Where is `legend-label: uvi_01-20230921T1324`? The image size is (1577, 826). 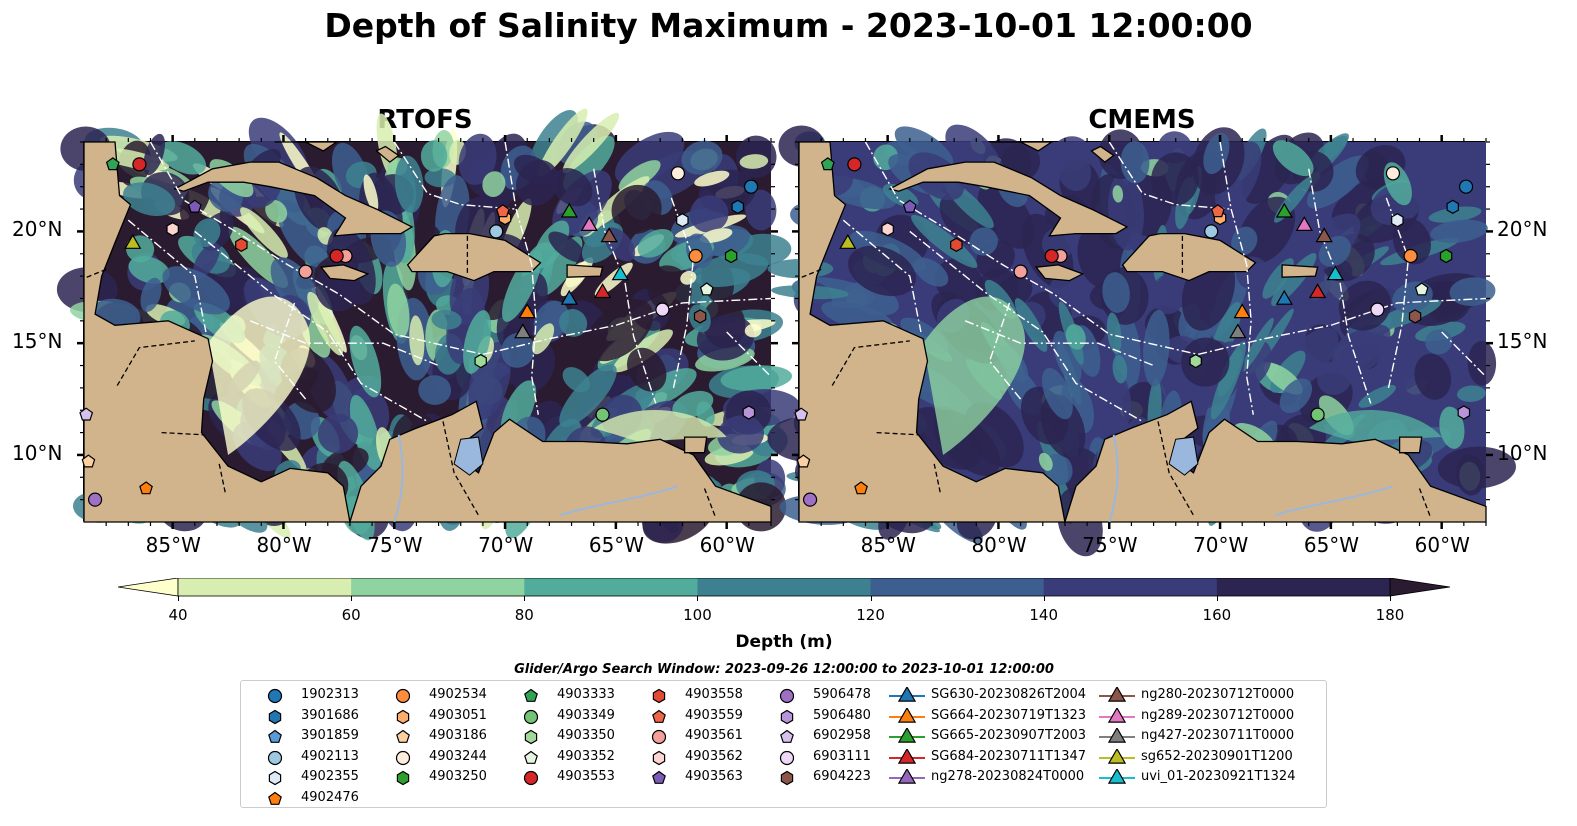 legend-label: uvi_01-20230921T1324 is located at coordinates (1218, 777).